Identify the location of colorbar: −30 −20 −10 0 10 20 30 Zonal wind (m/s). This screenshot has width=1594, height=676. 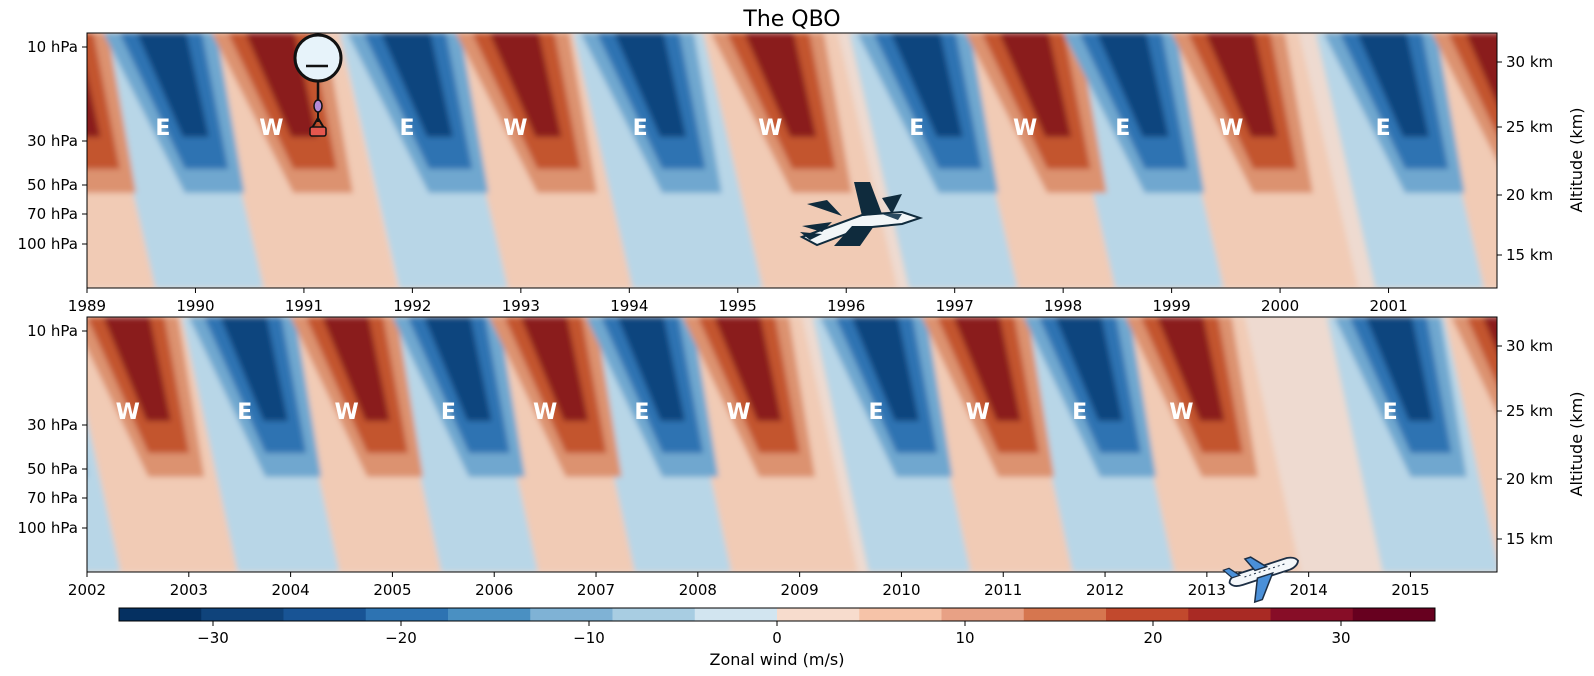
(777, 638).